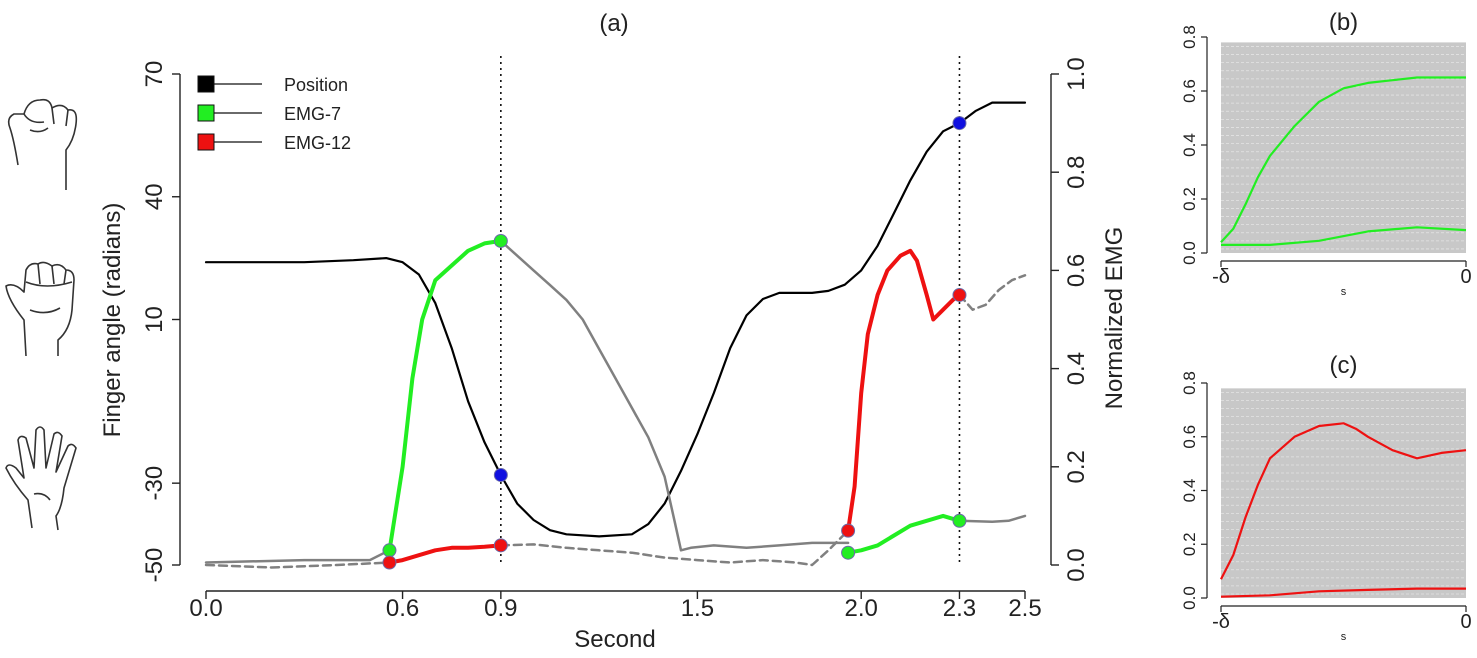 Image resolution: width=1477 pixels, height=658 pixels. I want to click on chart-title-c: (c), so click(1344, 365).